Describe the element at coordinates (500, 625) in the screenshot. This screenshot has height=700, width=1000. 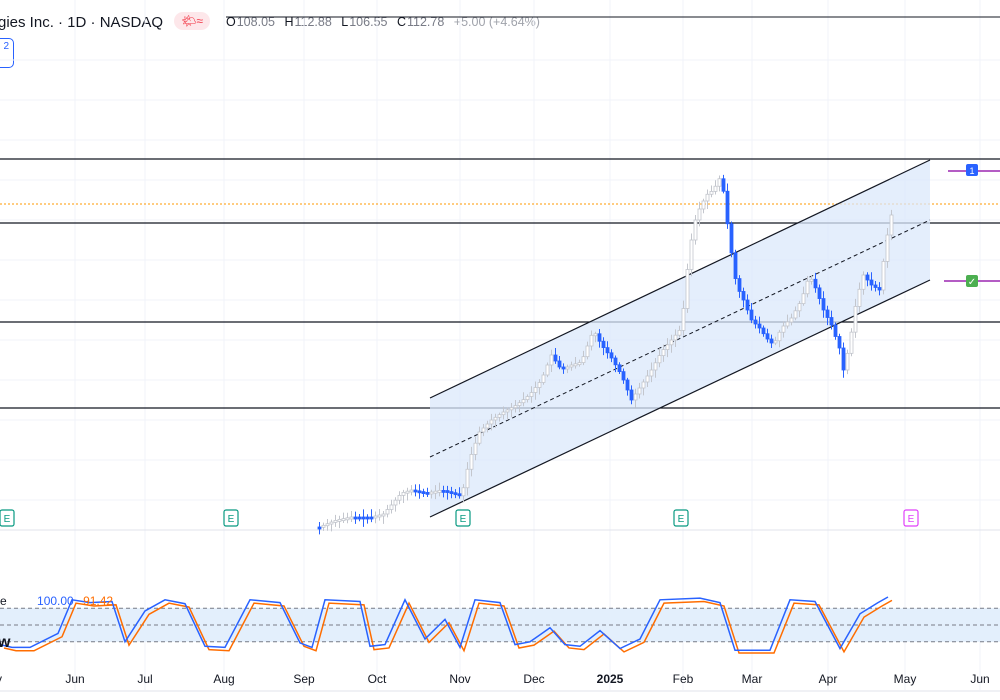
I see `stochastic-pane` at that location.